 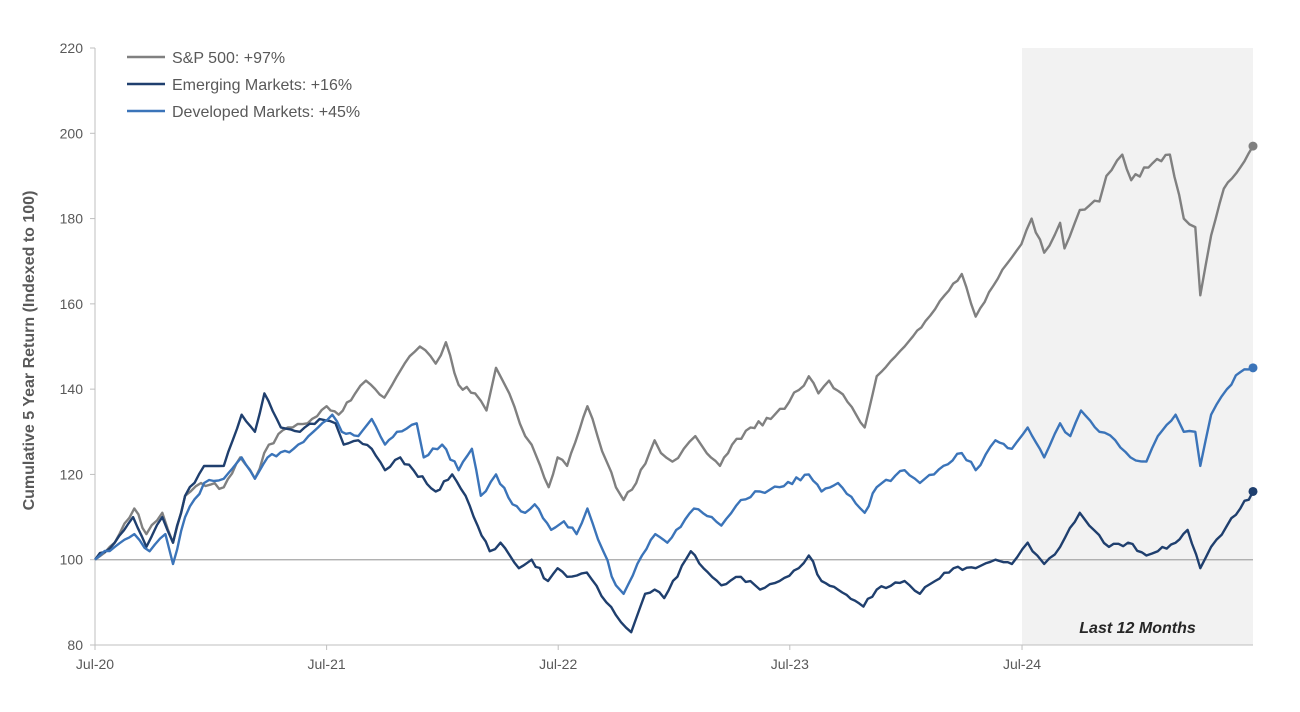 I want to click on y-tick-label: 100, so click(x=72, y=560).